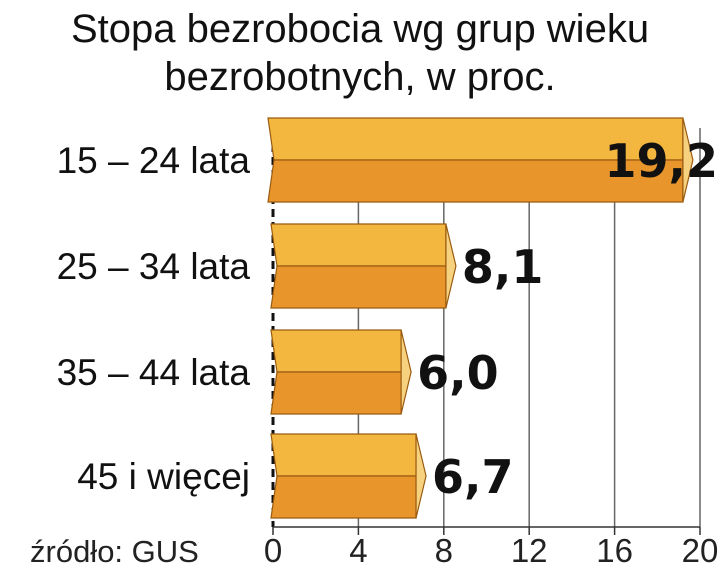 This screenshot has height=571, width=720. Describe the element at coordinates (343, 455) in the screenshot. I see `bar-3-top-face` at that location.